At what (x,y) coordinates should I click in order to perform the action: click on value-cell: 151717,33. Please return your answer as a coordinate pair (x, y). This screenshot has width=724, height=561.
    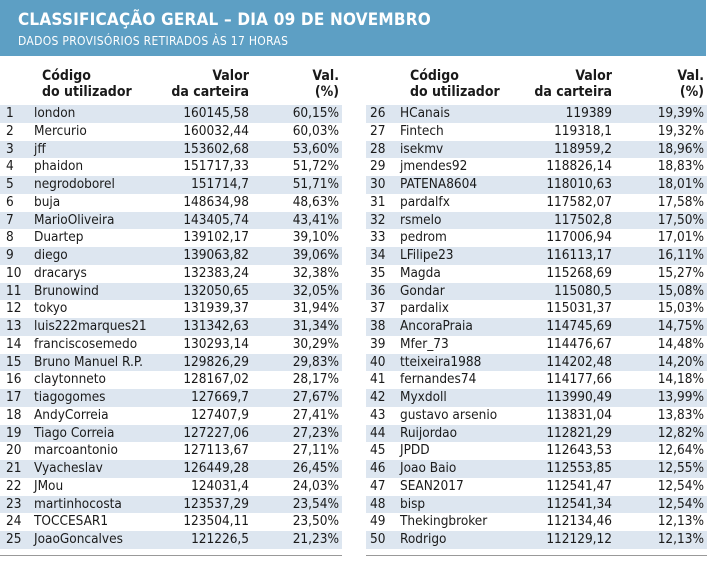
    Looking at the image, I should click on (216, 166).